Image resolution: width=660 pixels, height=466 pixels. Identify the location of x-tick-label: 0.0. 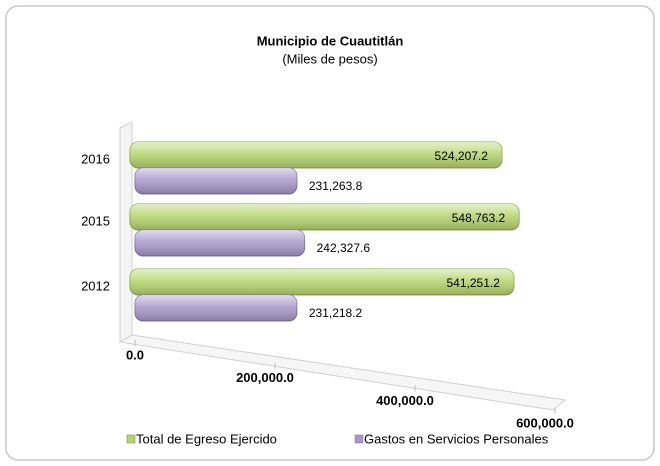
(135, 354).